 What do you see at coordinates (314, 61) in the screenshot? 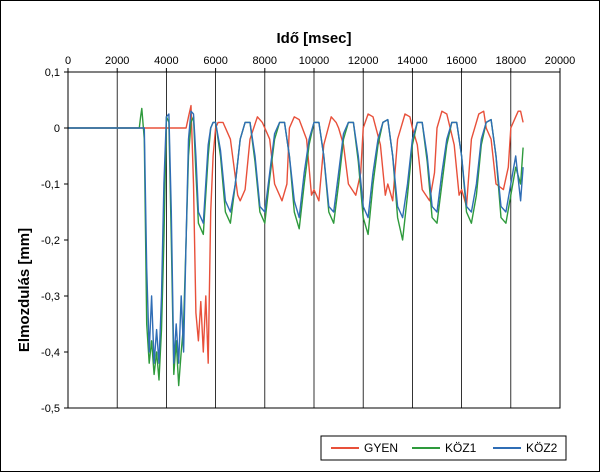
I see `x-tick-label: 10000` at bounding box center [314, 61].